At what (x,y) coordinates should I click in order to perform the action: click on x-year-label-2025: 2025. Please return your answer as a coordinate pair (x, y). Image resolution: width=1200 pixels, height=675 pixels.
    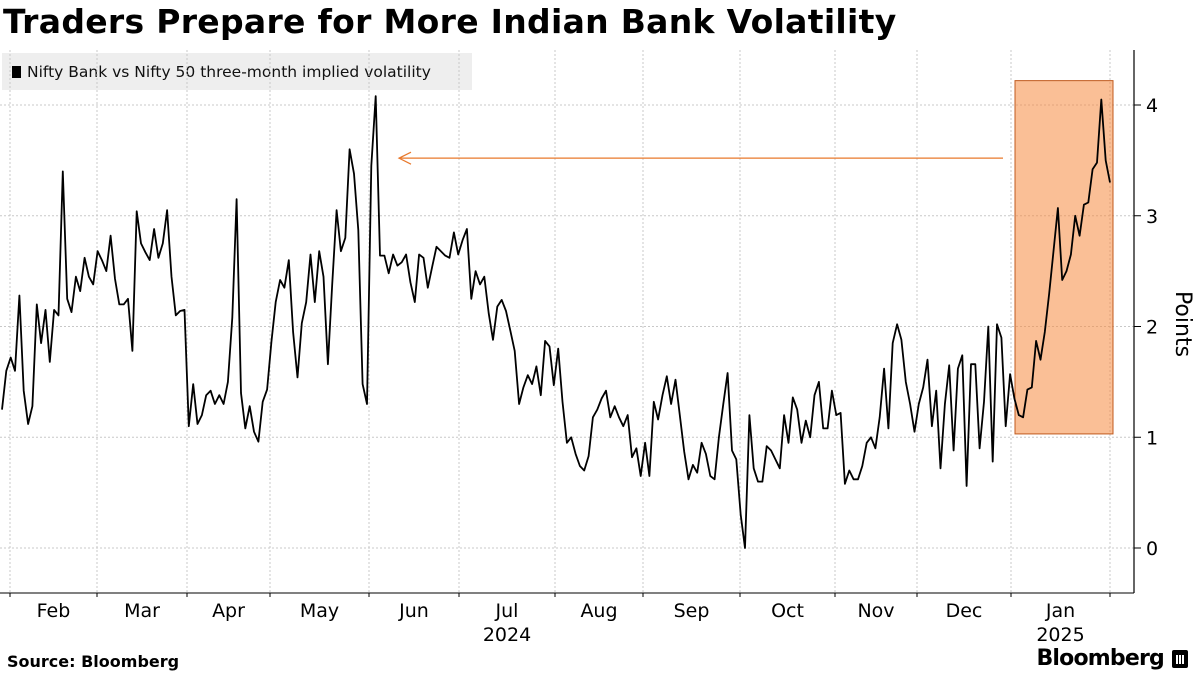
    Looking at the image, I should click on (1060, 635).